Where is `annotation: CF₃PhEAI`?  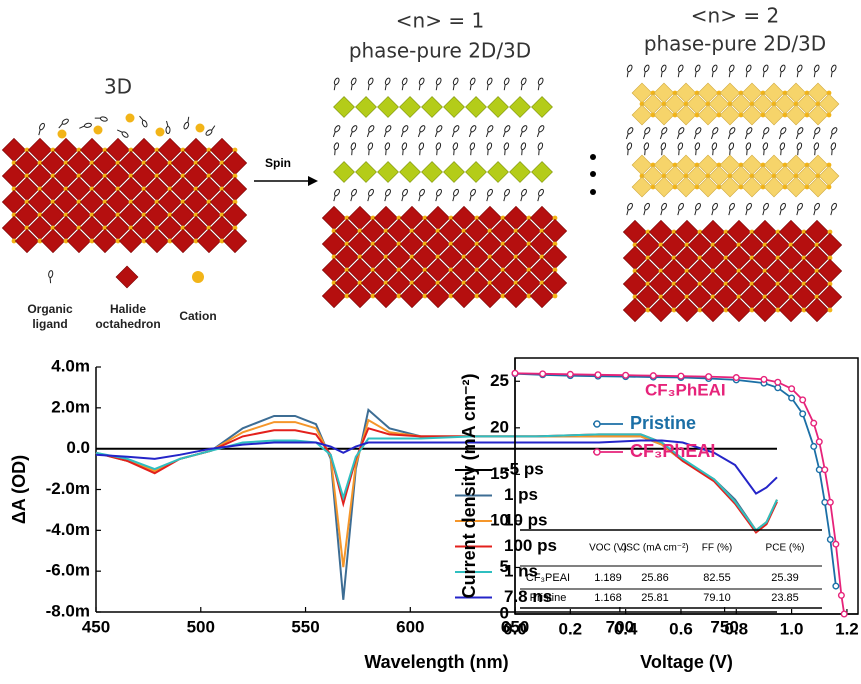 annotation: CF₃PhEAI is located at coordinates (685, 389).